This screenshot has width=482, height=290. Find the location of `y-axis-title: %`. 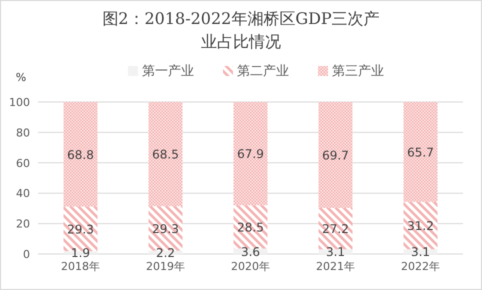

y-axis-title: % is located at coordinates (21, 77).